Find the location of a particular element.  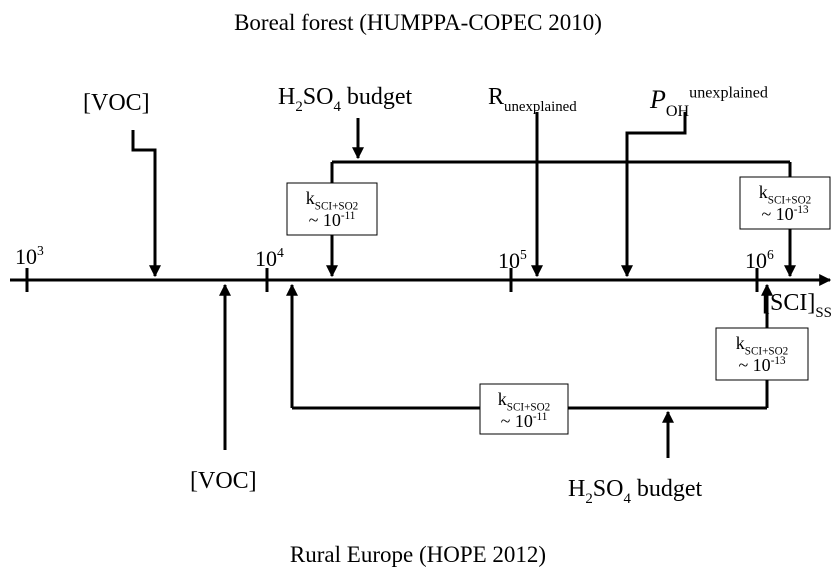

tick-label: 10⁵ is located at coordinates (512, 260).